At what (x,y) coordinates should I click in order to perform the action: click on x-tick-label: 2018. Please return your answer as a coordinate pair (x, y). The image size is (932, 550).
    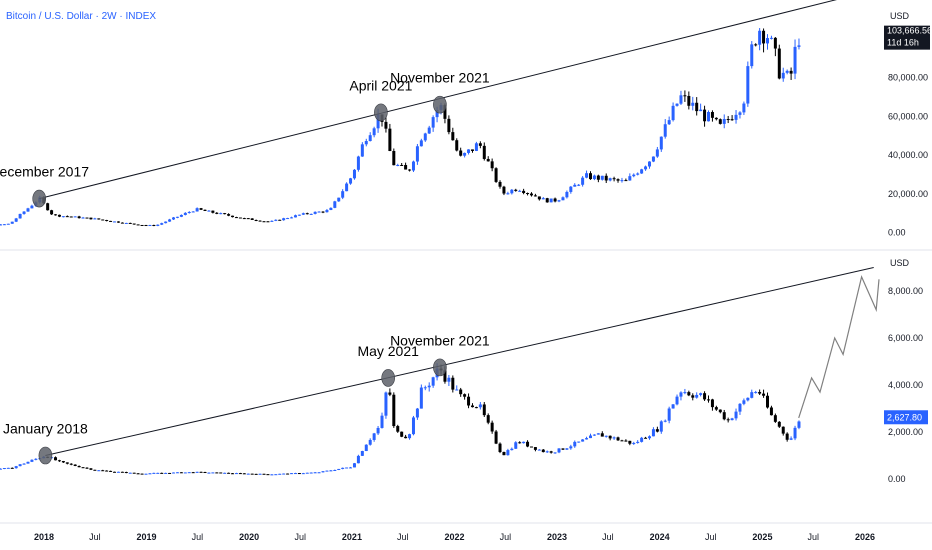
    Looking at the image, I should click on (44, 537).